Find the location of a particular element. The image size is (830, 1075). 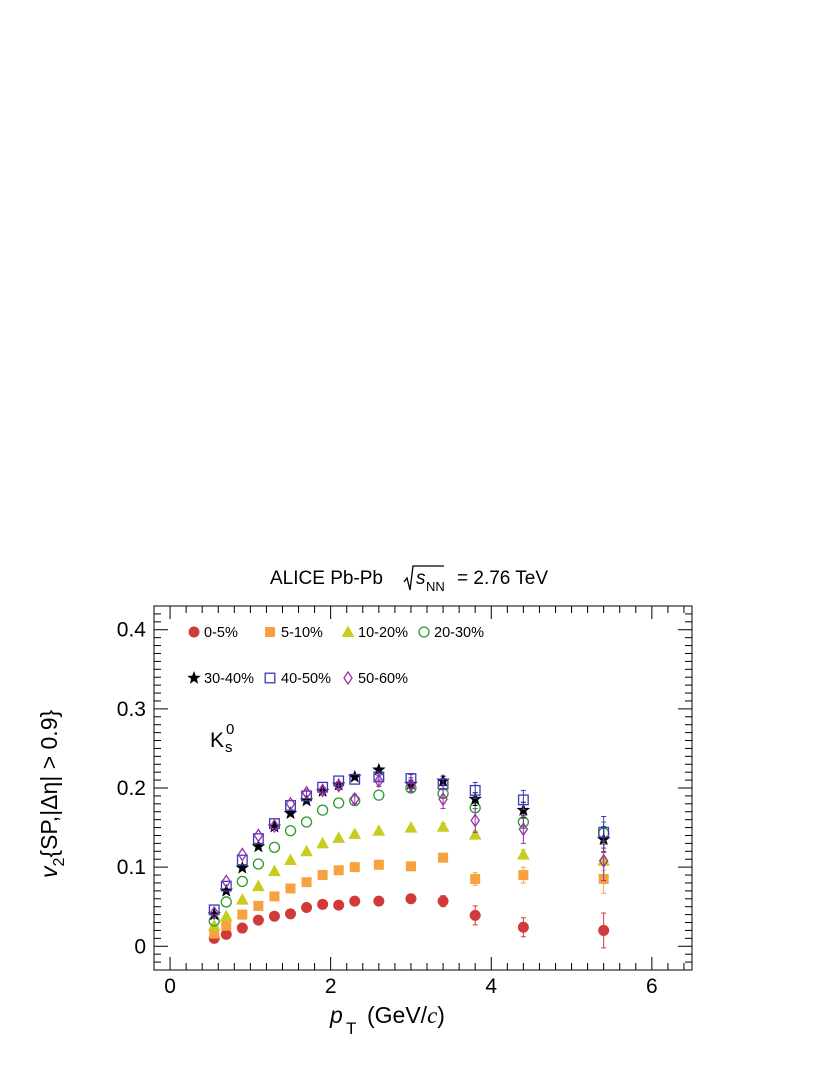

legend-marker is located at coordinates (348, 631).